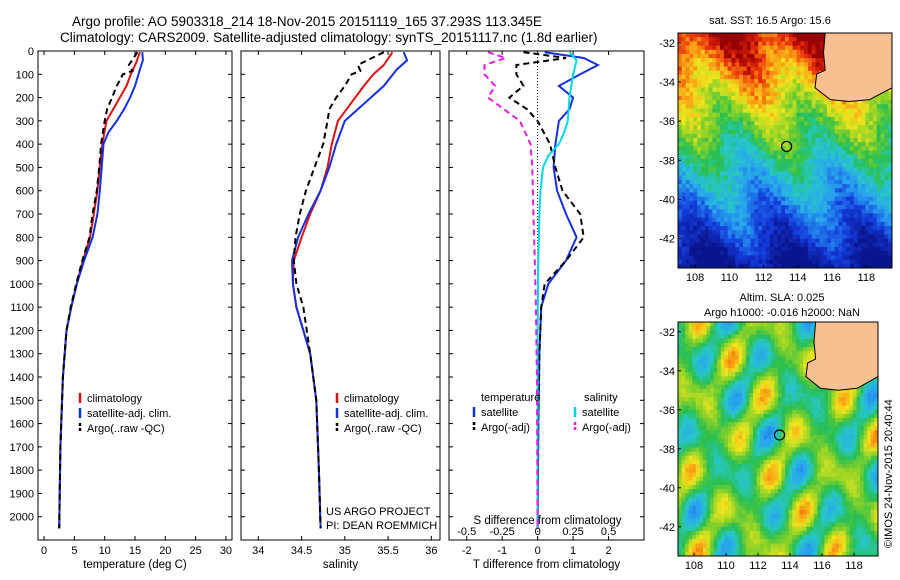 This screenshot has width=900, height=580. I want to click on x-tick-label: 35.5, so click(387, 551).